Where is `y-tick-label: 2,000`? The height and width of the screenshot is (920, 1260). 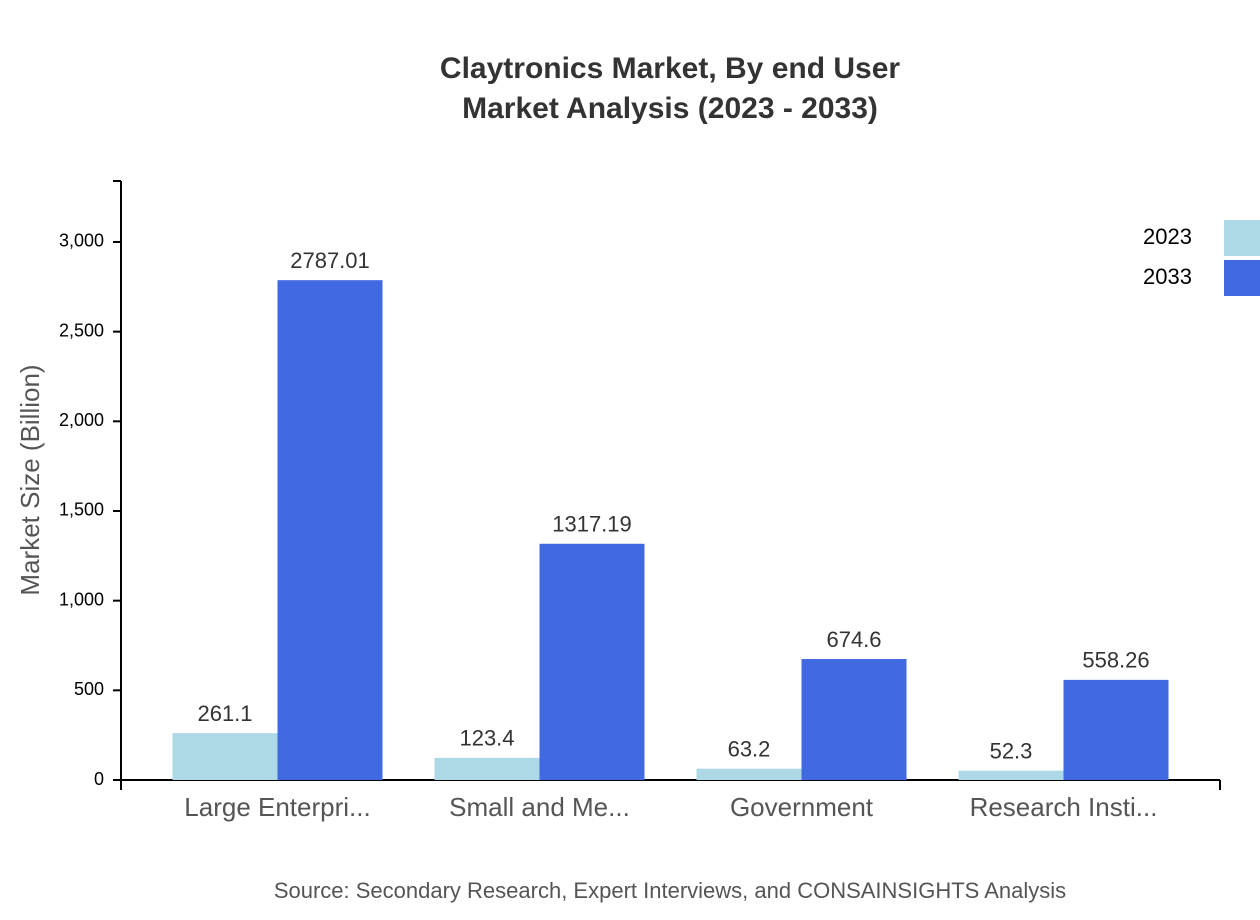 y-tick-label: 2,000 is located at coordinates (81, 420).